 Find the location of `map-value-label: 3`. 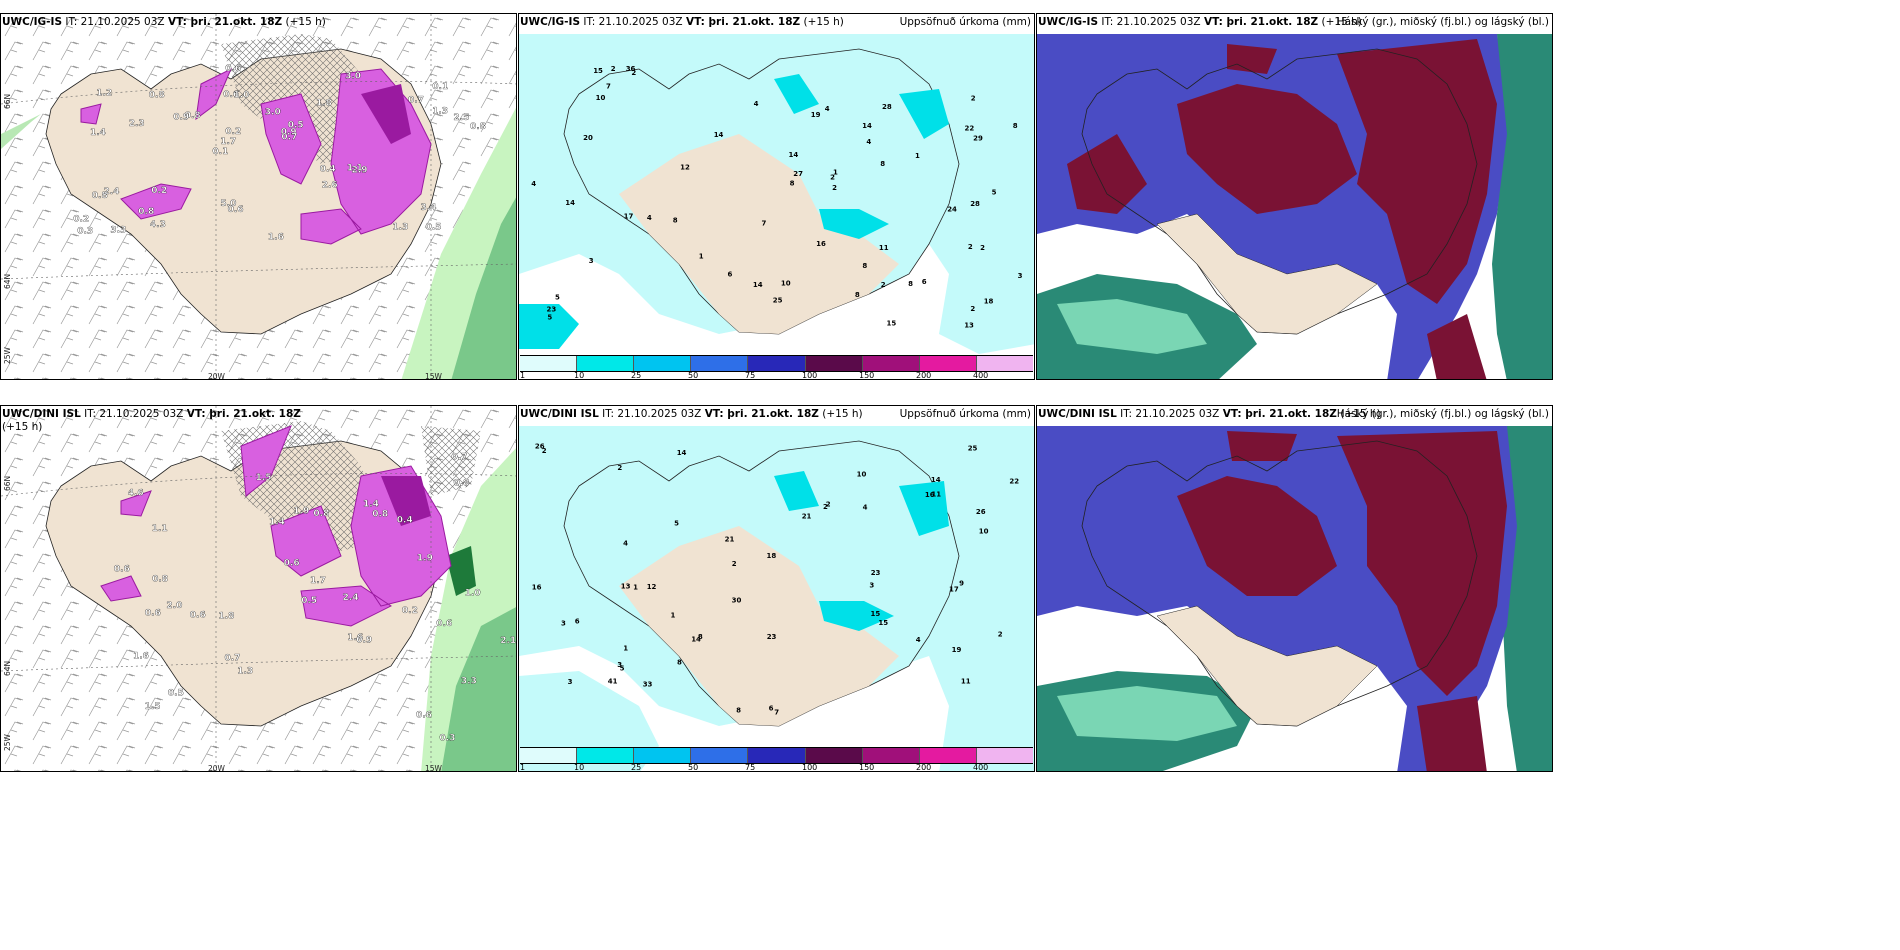

map-value-label: 3 is located at coordinates (563, 624).